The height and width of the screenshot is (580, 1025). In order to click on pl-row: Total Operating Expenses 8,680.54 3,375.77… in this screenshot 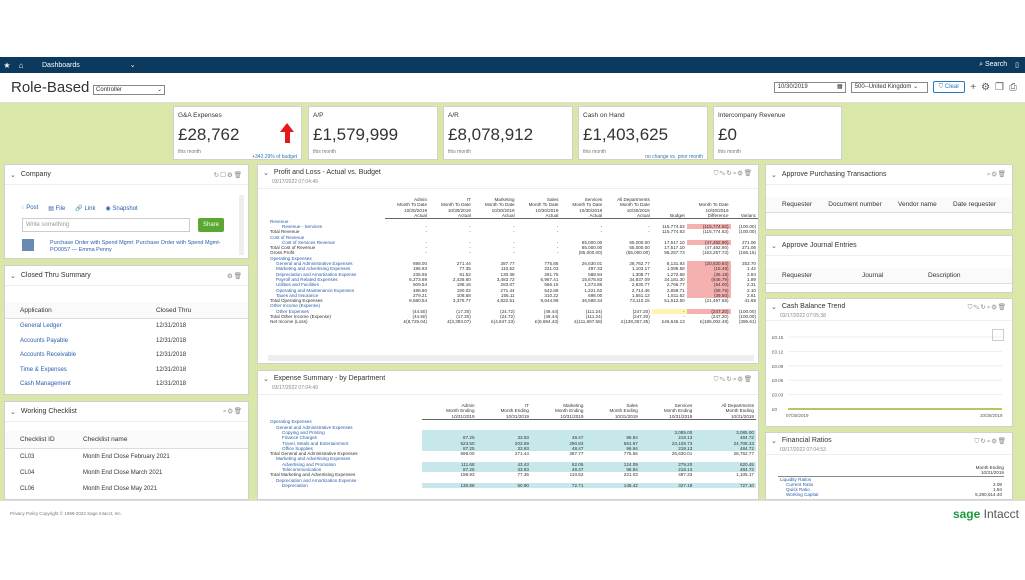, I will do `click(513, 300)`.